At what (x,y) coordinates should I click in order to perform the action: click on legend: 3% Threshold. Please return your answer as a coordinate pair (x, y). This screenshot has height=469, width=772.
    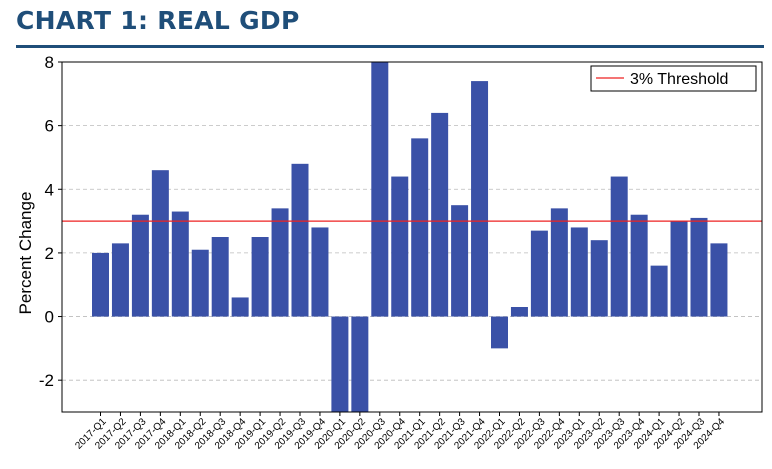
    Looking at the image, I should click on (673, 78).